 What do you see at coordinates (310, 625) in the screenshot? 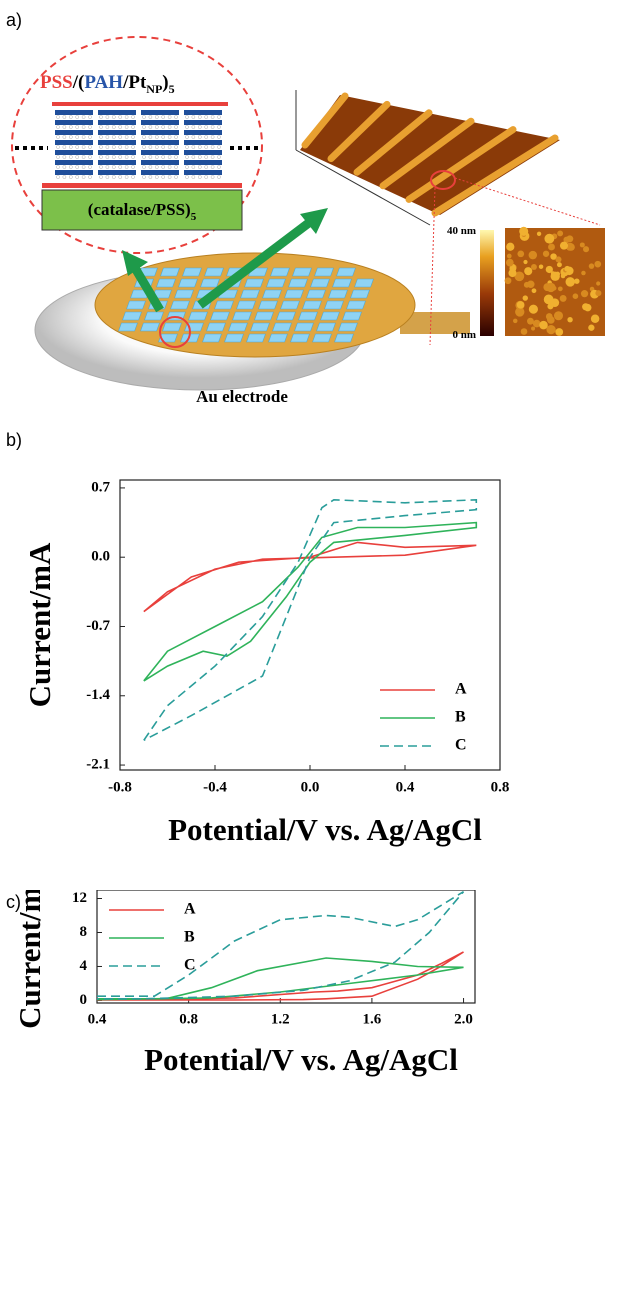
I see `plot-frame` at bounding box center [310, 625].